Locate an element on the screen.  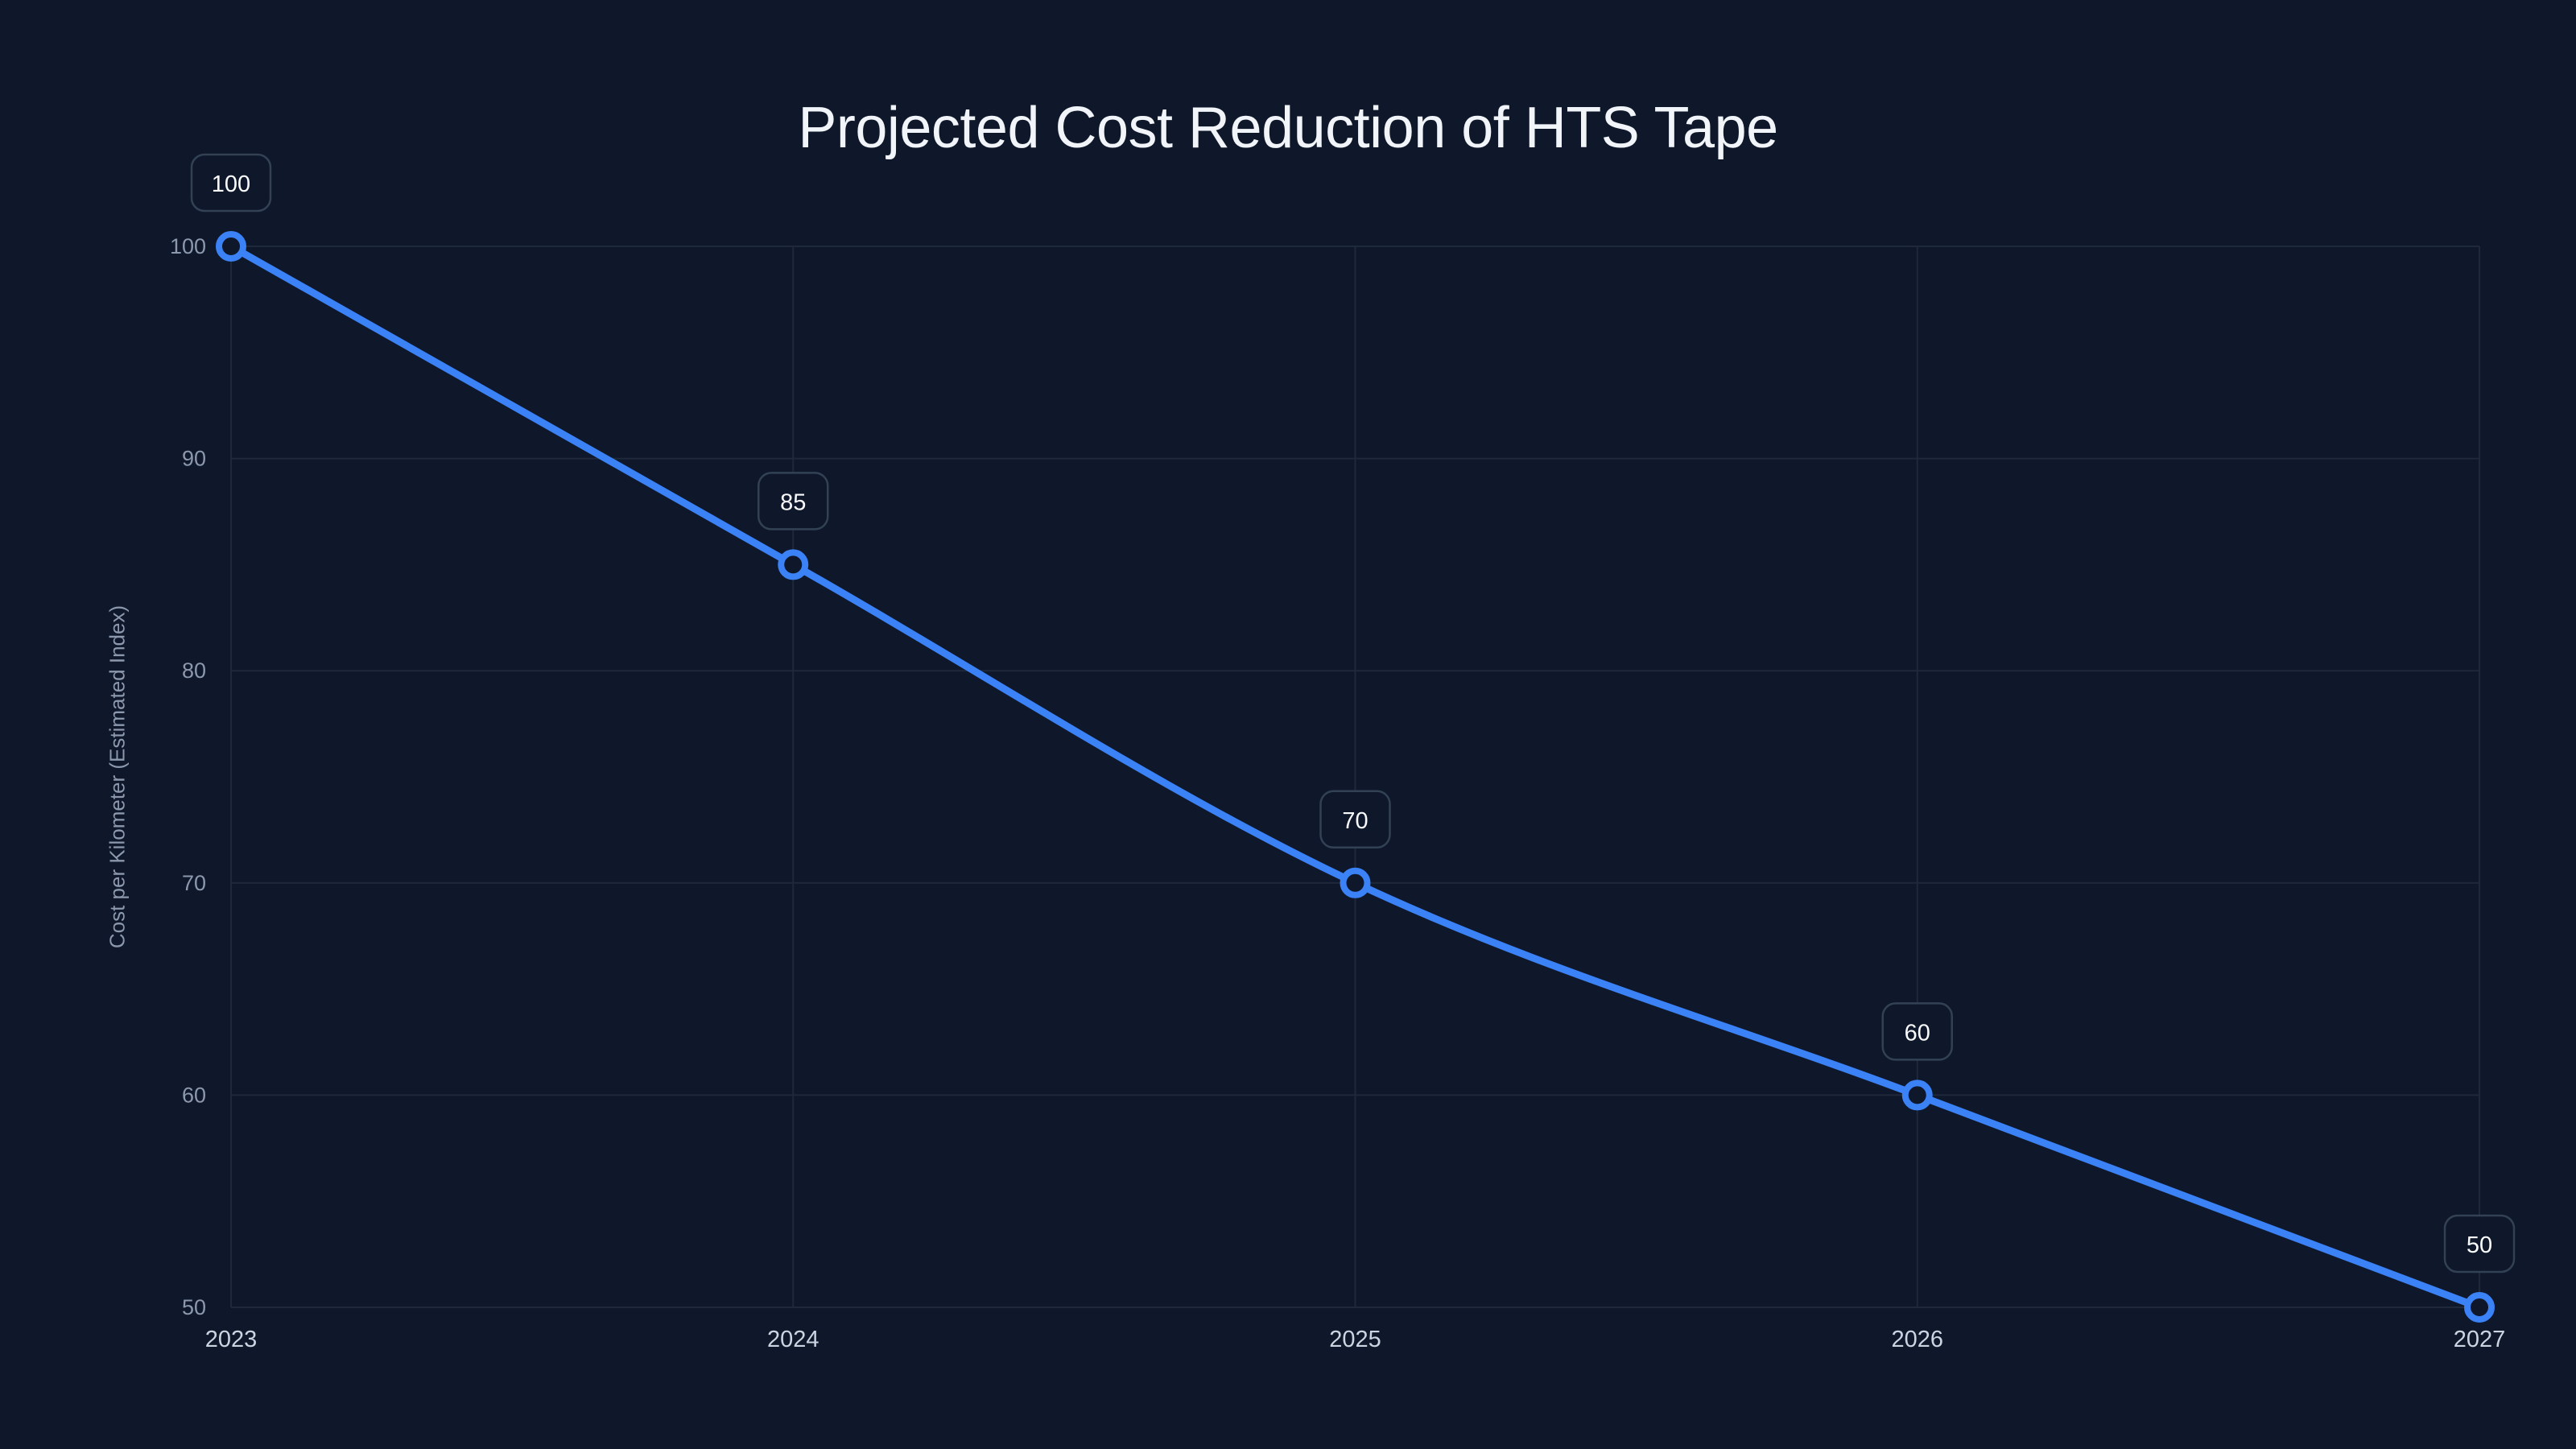
data-label: 100 is located at coordinates (231, 184).